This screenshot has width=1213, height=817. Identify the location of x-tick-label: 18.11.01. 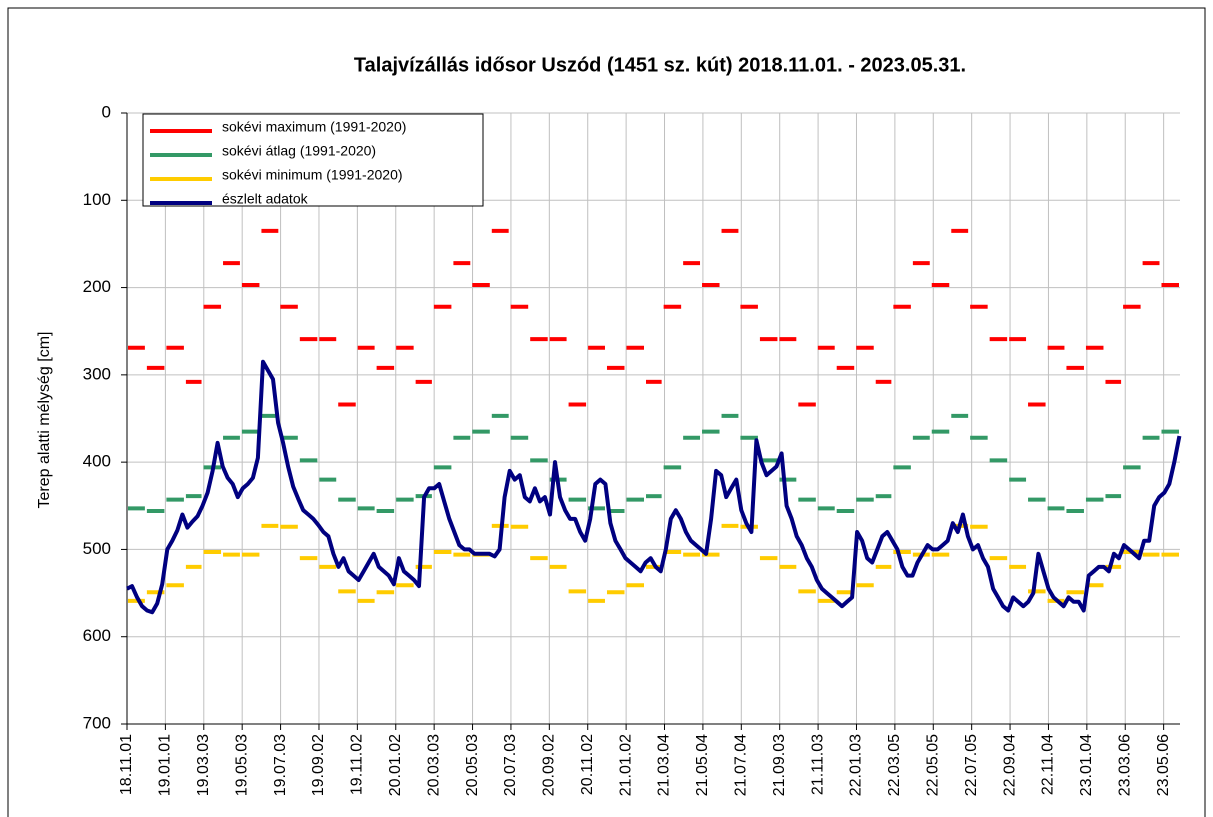
(126, 764).